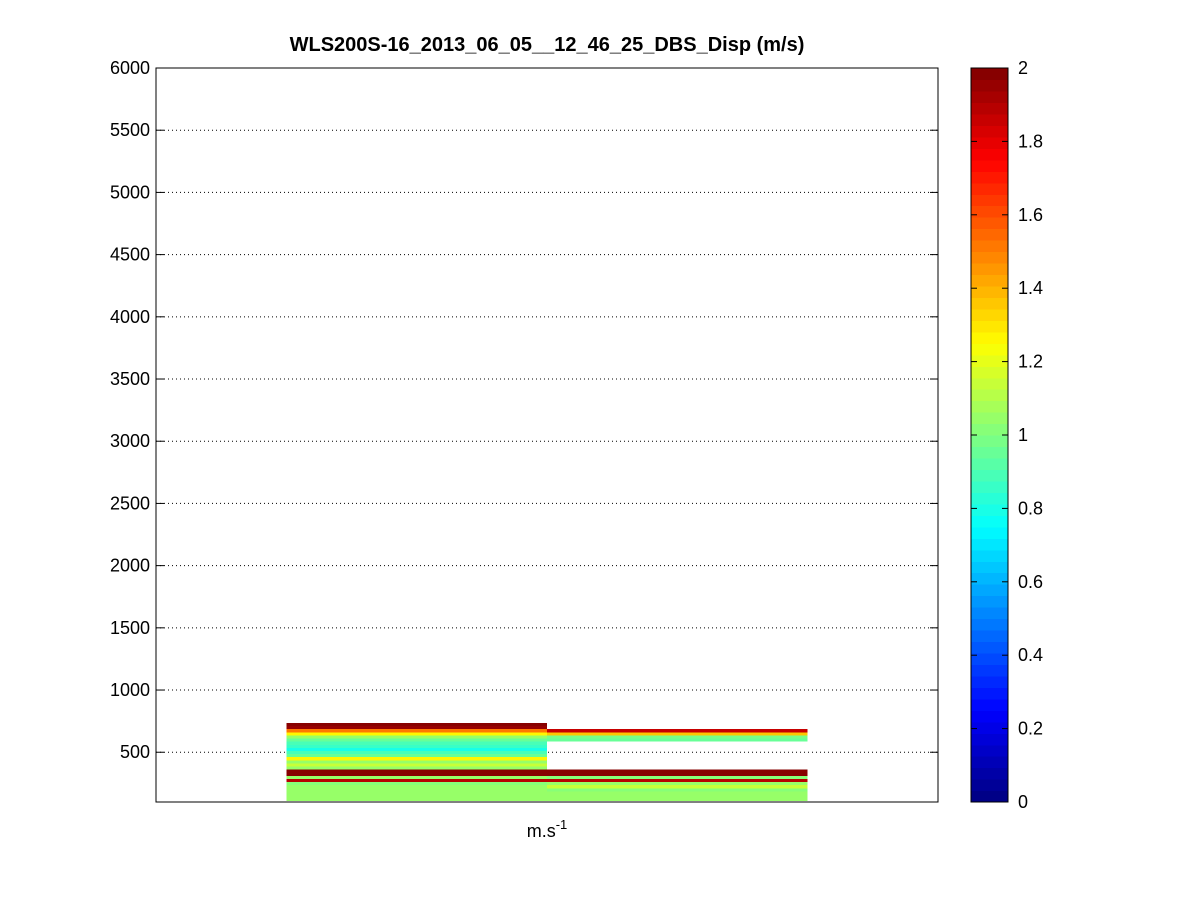 The width and height of the screenshot is (1201, 906). What do you see at coordinates (130, 192) in the screenshot?
I see `y-tick-label: 5000` at bounding box center [130, 192].